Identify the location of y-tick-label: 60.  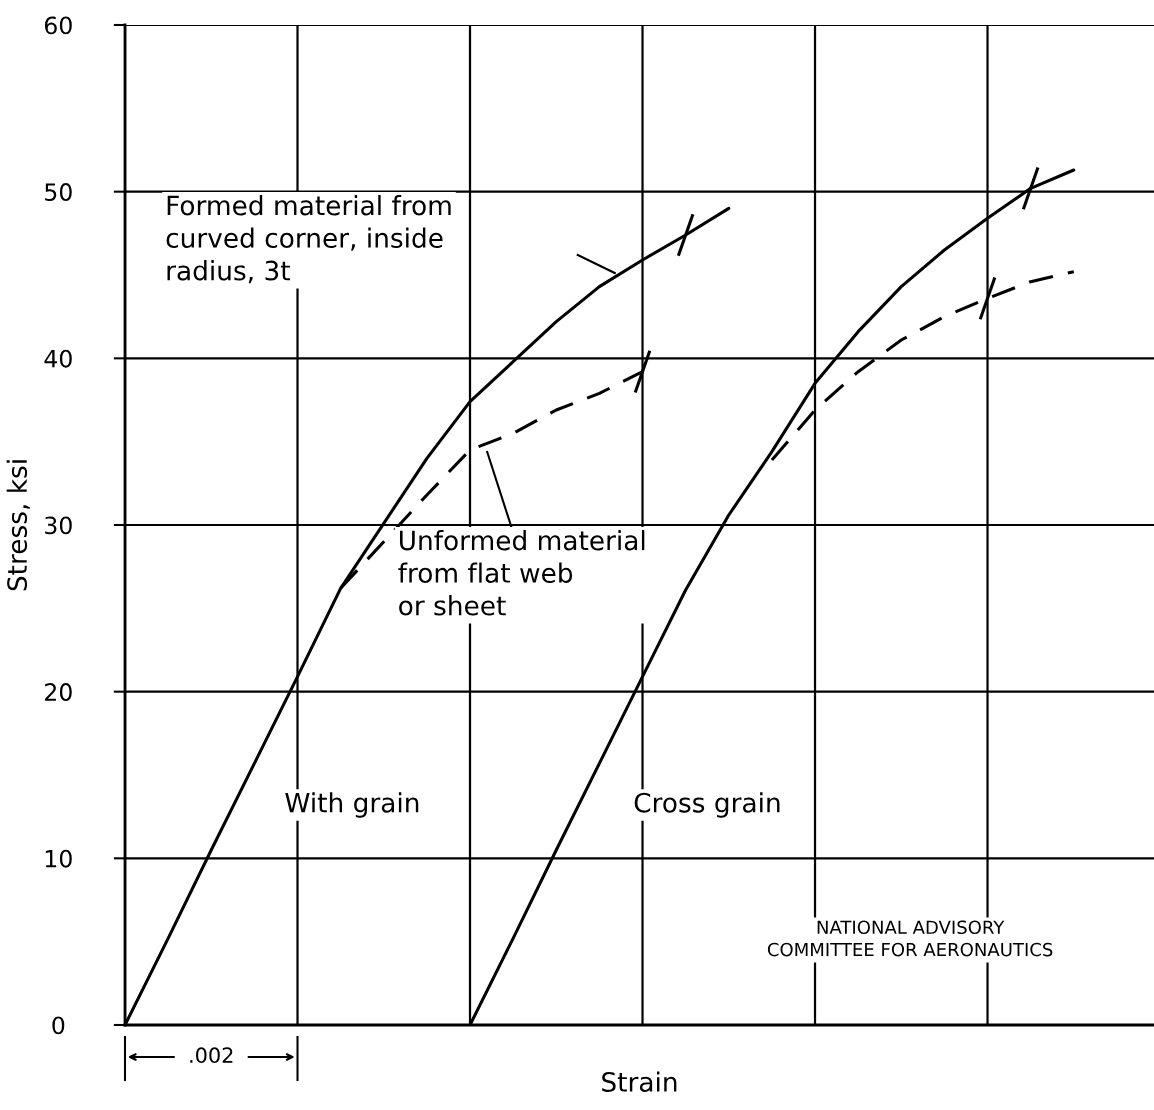
(58, 25).